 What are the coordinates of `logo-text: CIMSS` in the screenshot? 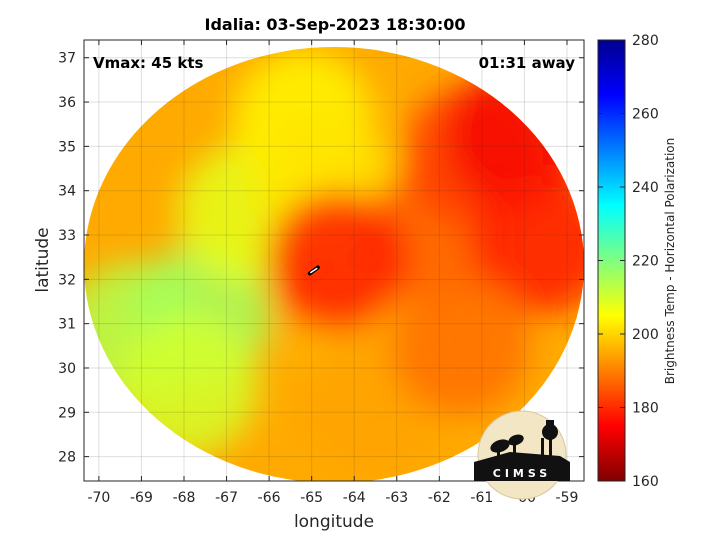 It's located at (522, 473).